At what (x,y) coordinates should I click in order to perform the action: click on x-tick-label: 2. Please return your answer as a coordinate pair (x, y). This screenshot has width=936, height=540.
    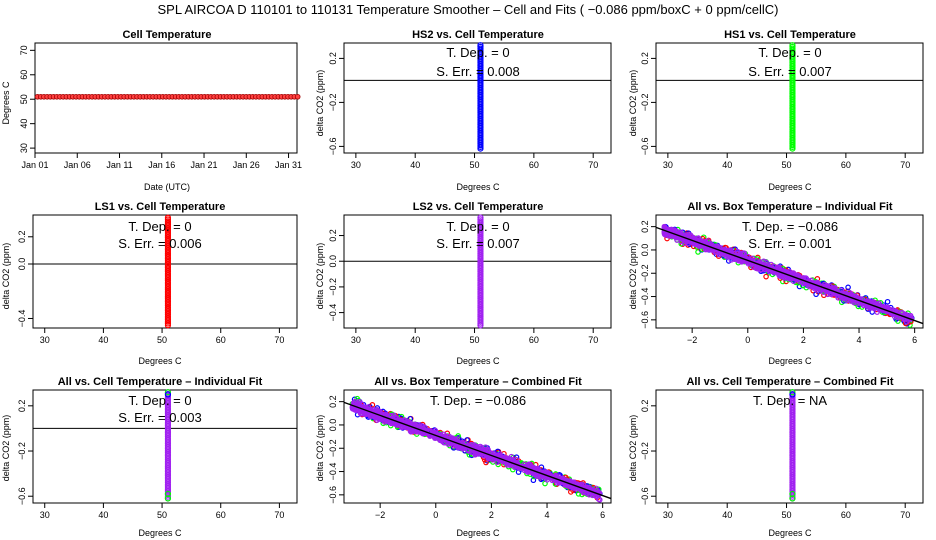
    Looking at the image, I should click on (491, 515).